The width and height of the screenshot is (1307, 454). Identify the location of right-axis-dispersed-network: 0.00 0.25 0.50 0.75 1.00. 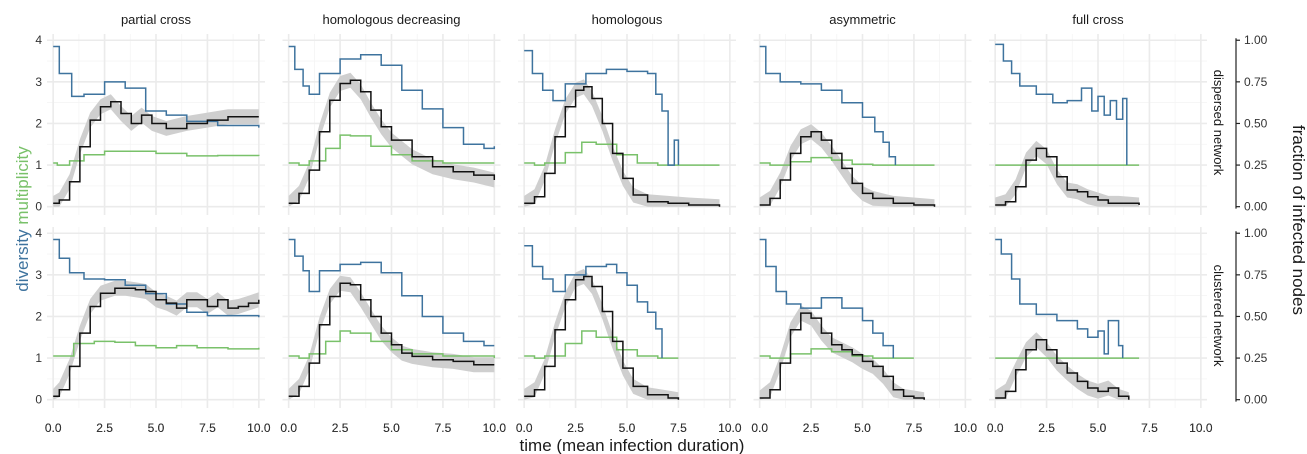
(1251, 123).